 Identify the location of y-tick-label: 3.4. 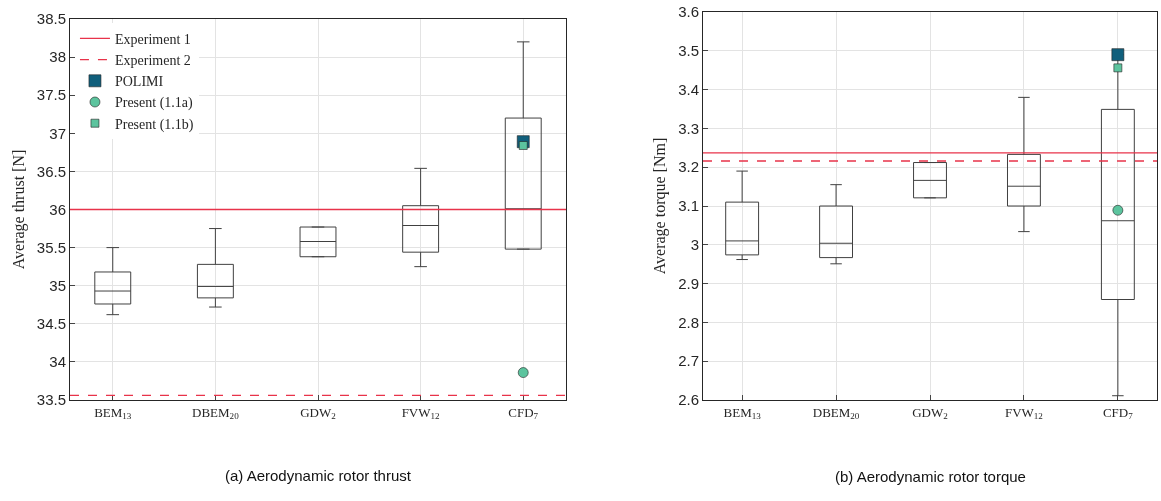
(688, 89).